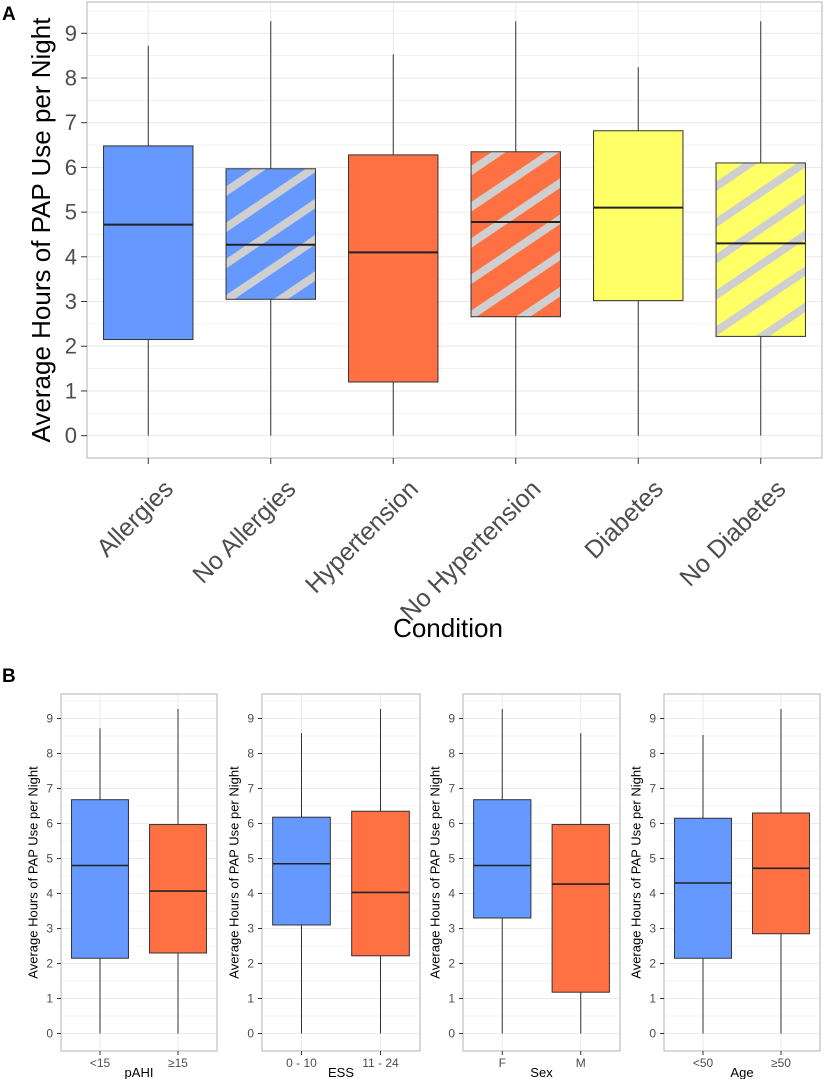 The image size is (824, 1079). What do you see at coordinates (244, 532) in the screenshot?
I see `x-tick-label-no-allergies: No Allergies` at bounding box center [244, 532].